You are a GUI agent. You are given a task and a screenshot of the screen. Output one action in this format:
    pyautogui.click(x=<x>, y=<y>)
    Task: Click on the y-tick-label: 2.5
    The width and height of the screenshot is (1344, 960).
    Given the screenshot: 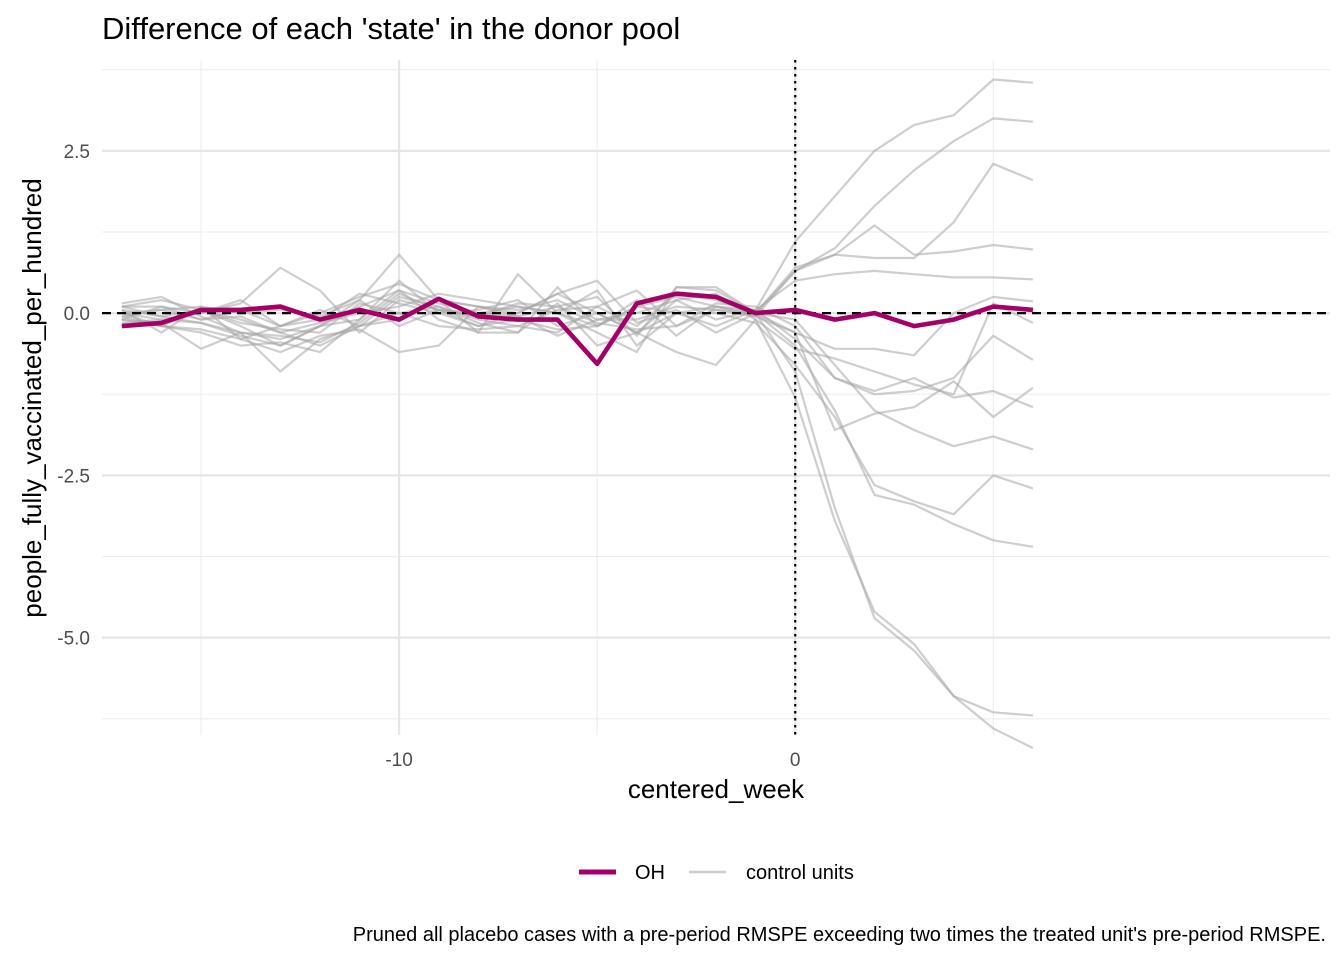 What is the action you would take?
    pyautogui.click(x=77, y=152)
    